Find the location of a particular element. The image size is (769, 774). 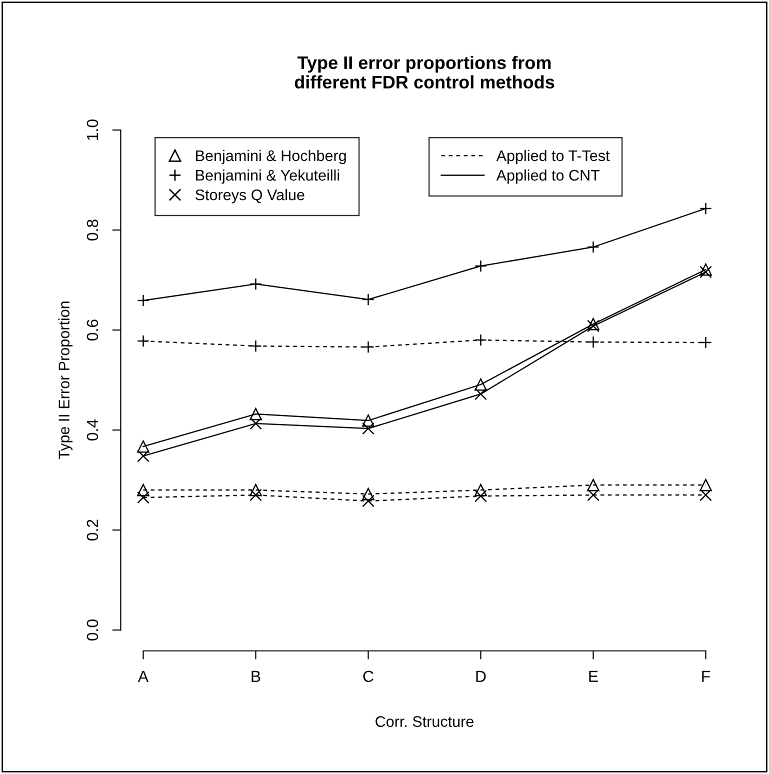

legend-label: Storeys Q Value is located at coordinates (250, 196).